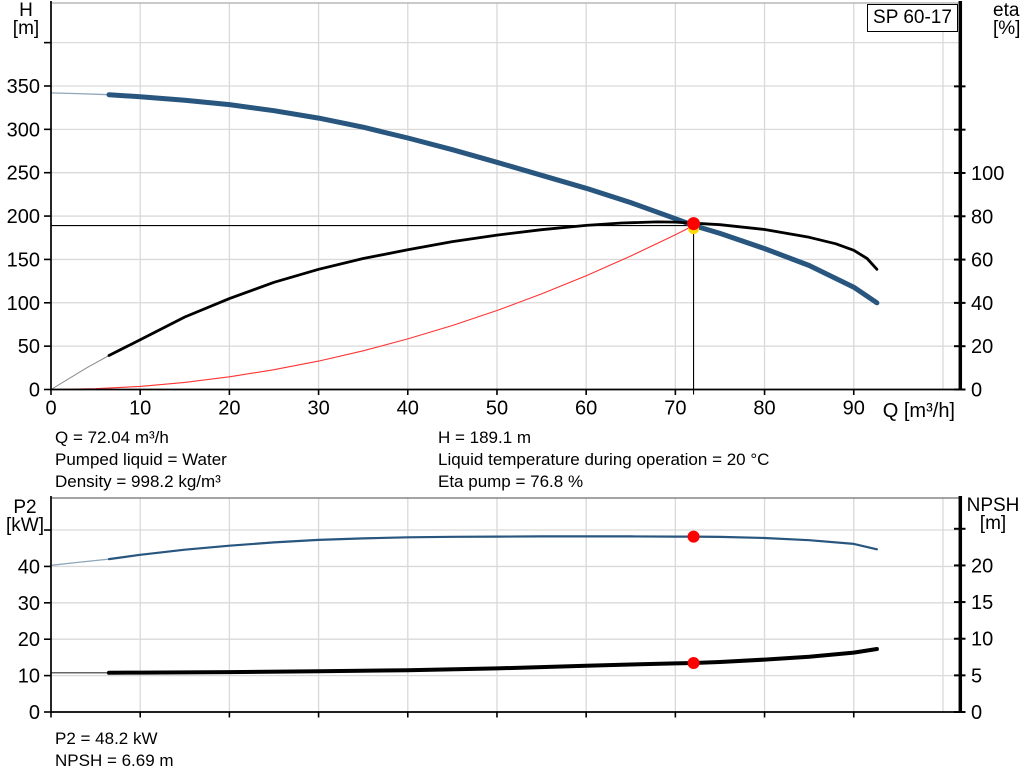  Describe the element at coordinates (23, 304) in the screenshot. I see `left-tick-label: 100` at that location.